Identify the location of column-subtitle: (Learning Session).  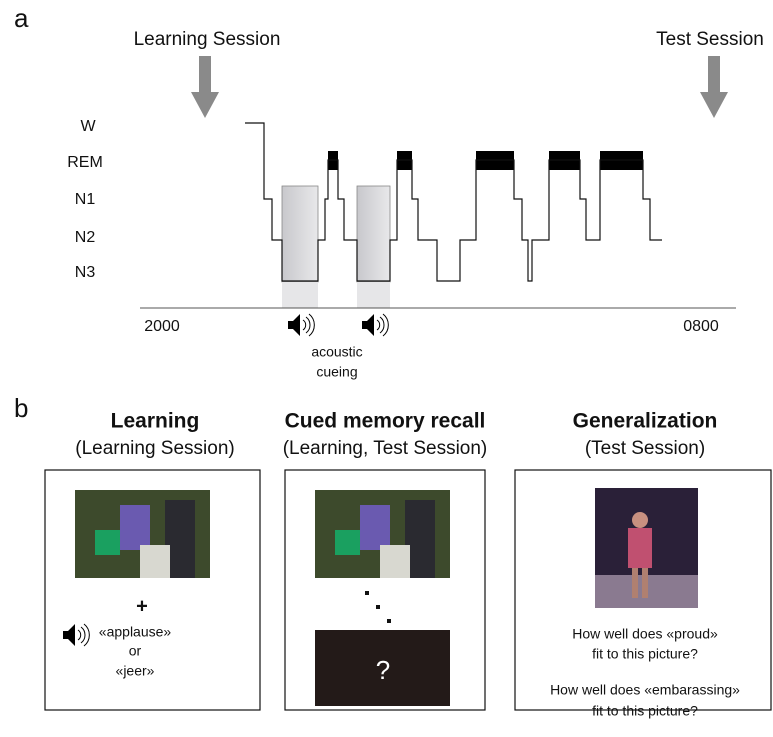
(154, 448).